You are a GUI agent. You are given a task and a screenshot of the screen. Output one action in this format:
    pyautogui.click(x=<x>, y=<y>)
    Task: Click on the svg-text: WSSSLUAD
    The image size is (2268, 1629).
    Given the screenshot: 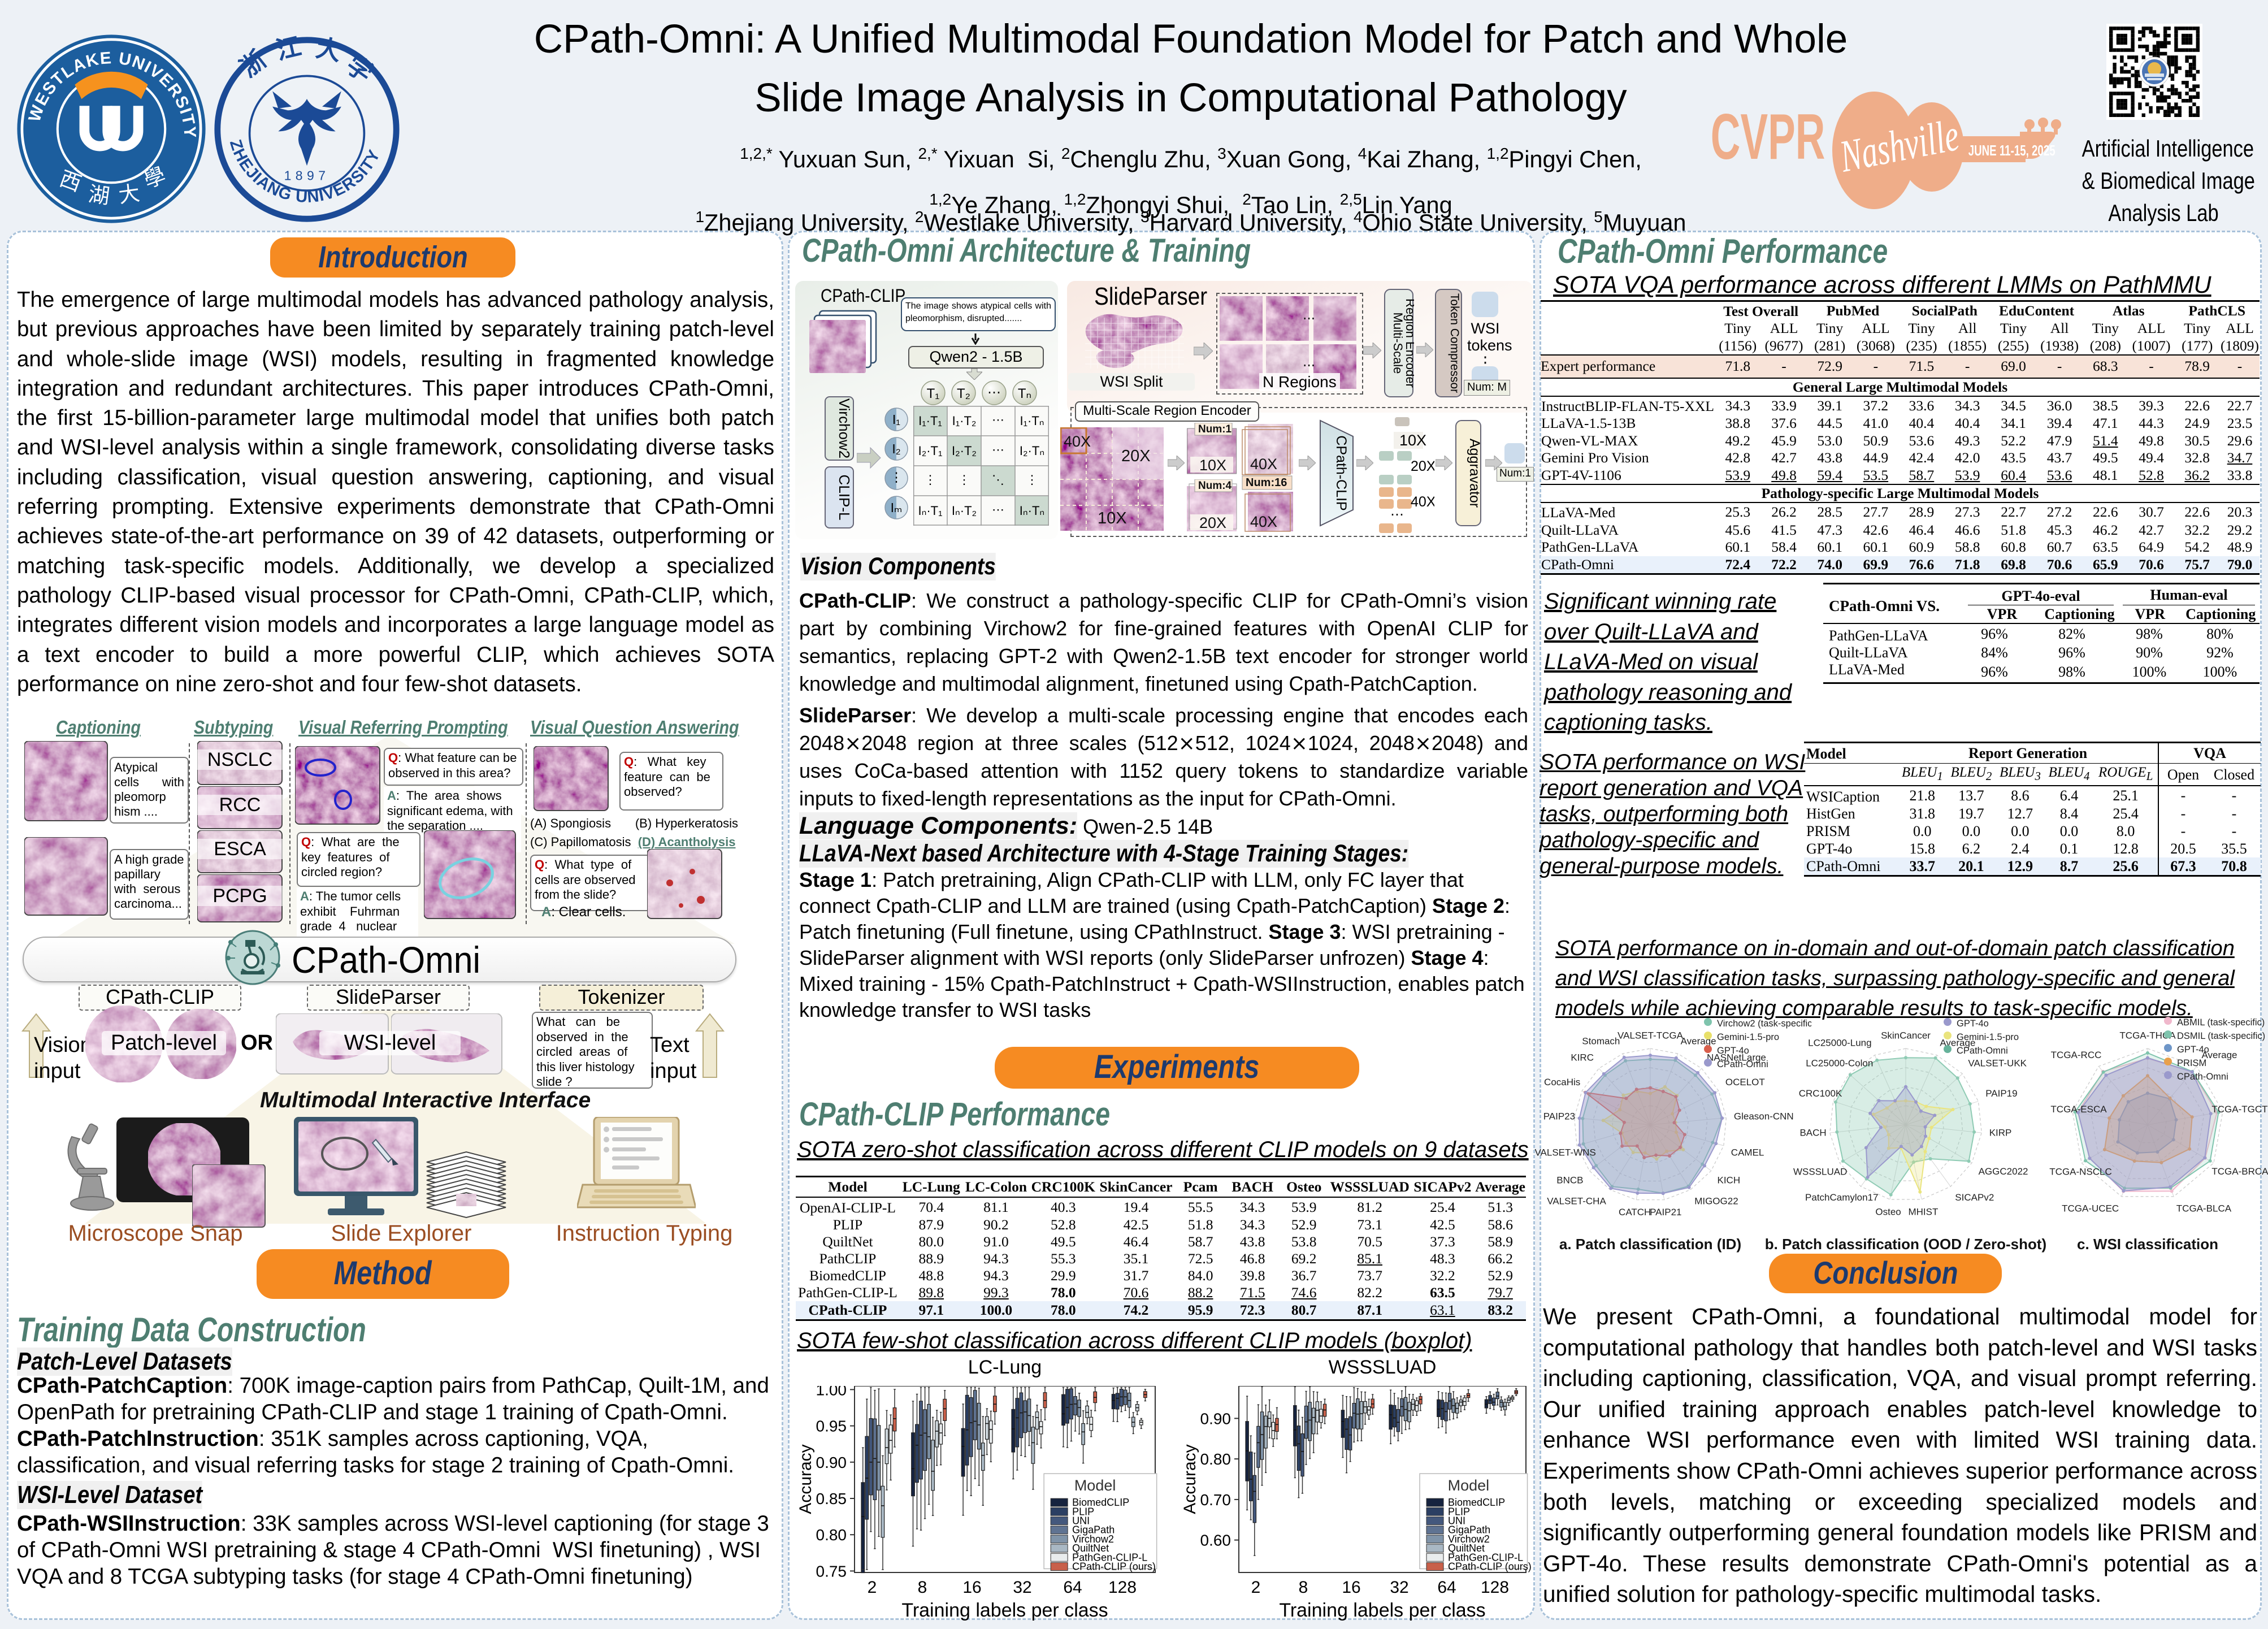 What is the action you would take?
    pyautogui.click(x=1820, y=1171)
    